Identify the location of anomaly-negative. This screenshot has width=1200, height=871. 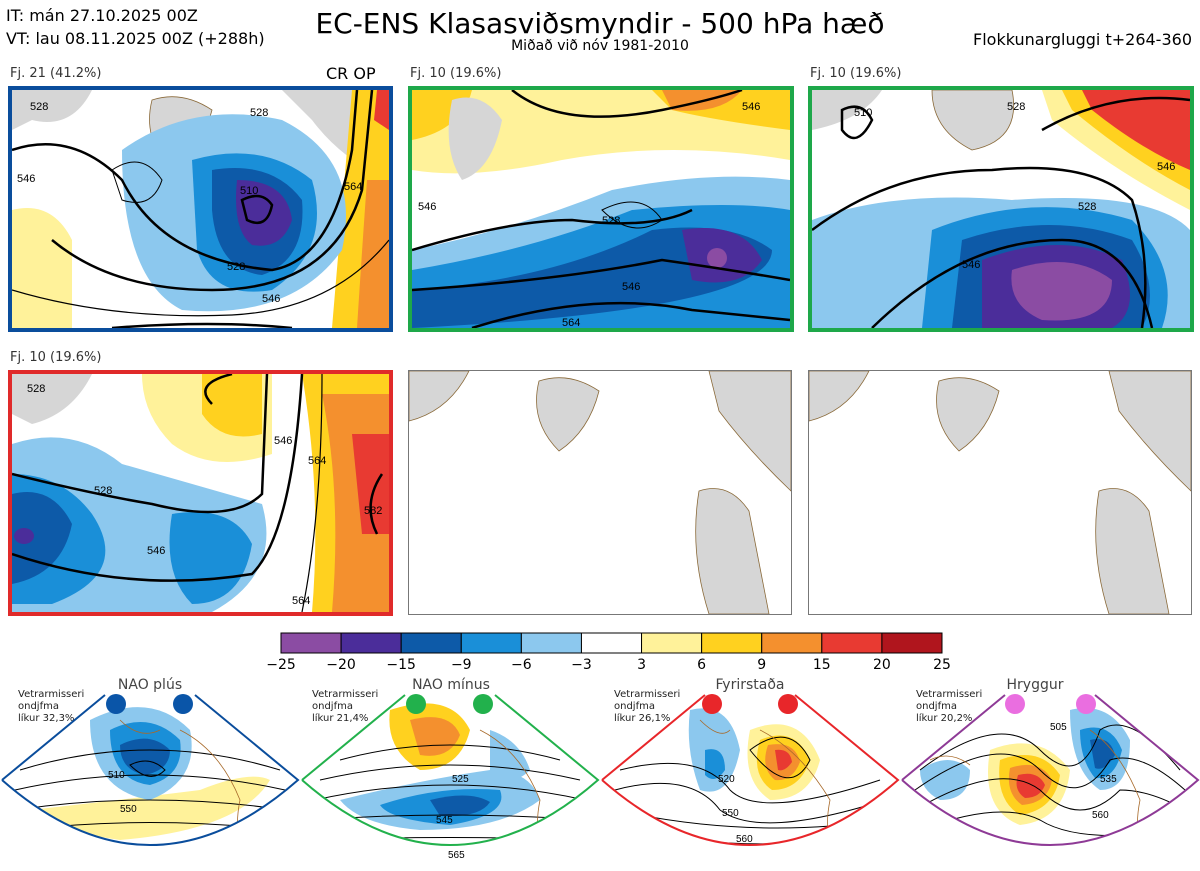
(592, 277).